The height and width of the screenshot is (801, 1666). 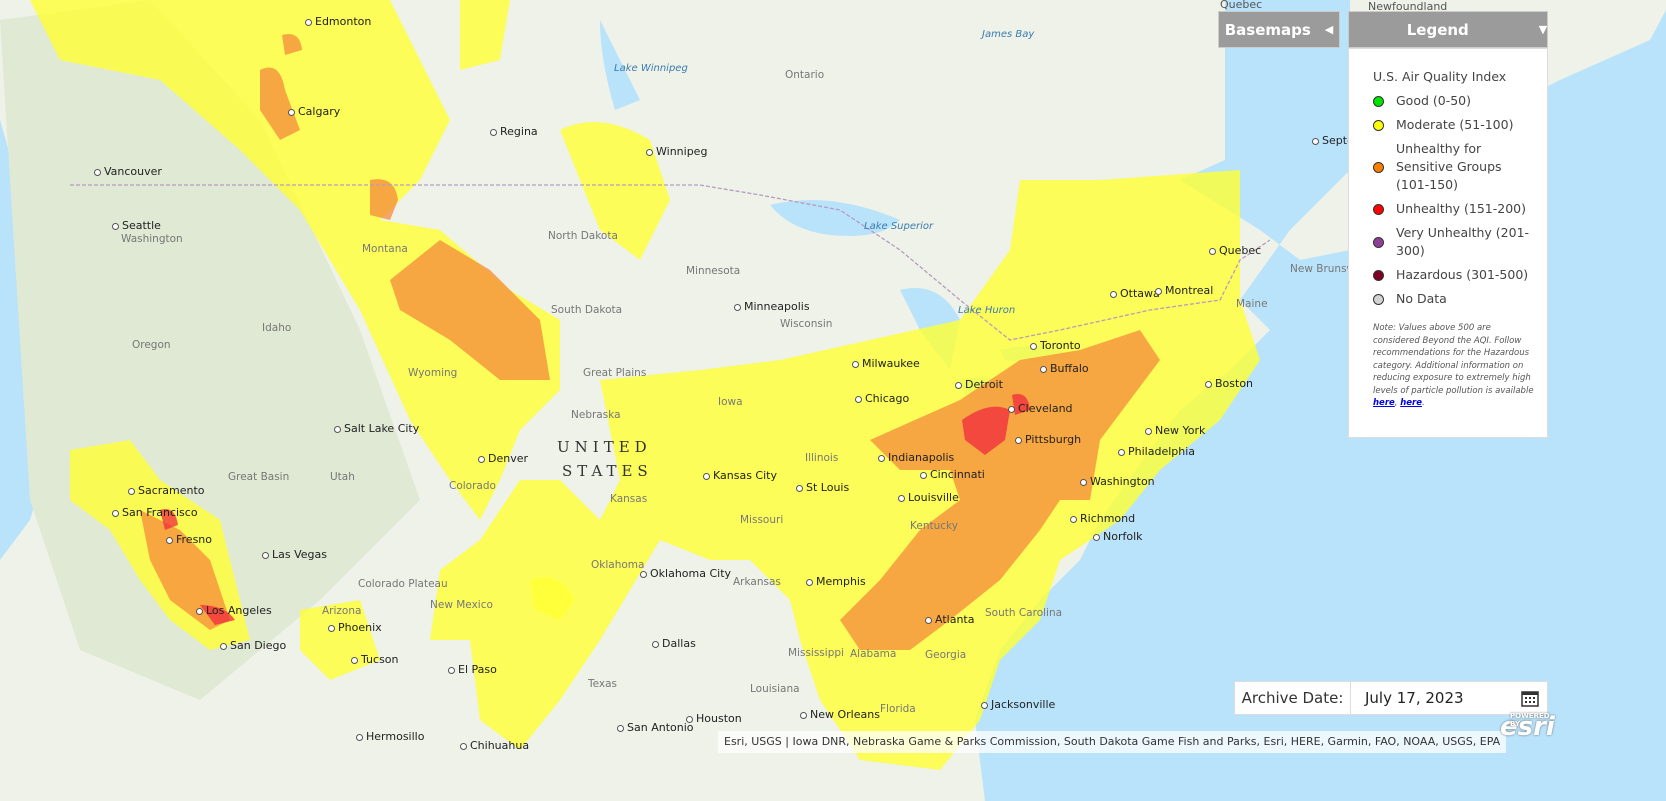 I want to click on region-label: South Dakota, so click(x=587, y=310).